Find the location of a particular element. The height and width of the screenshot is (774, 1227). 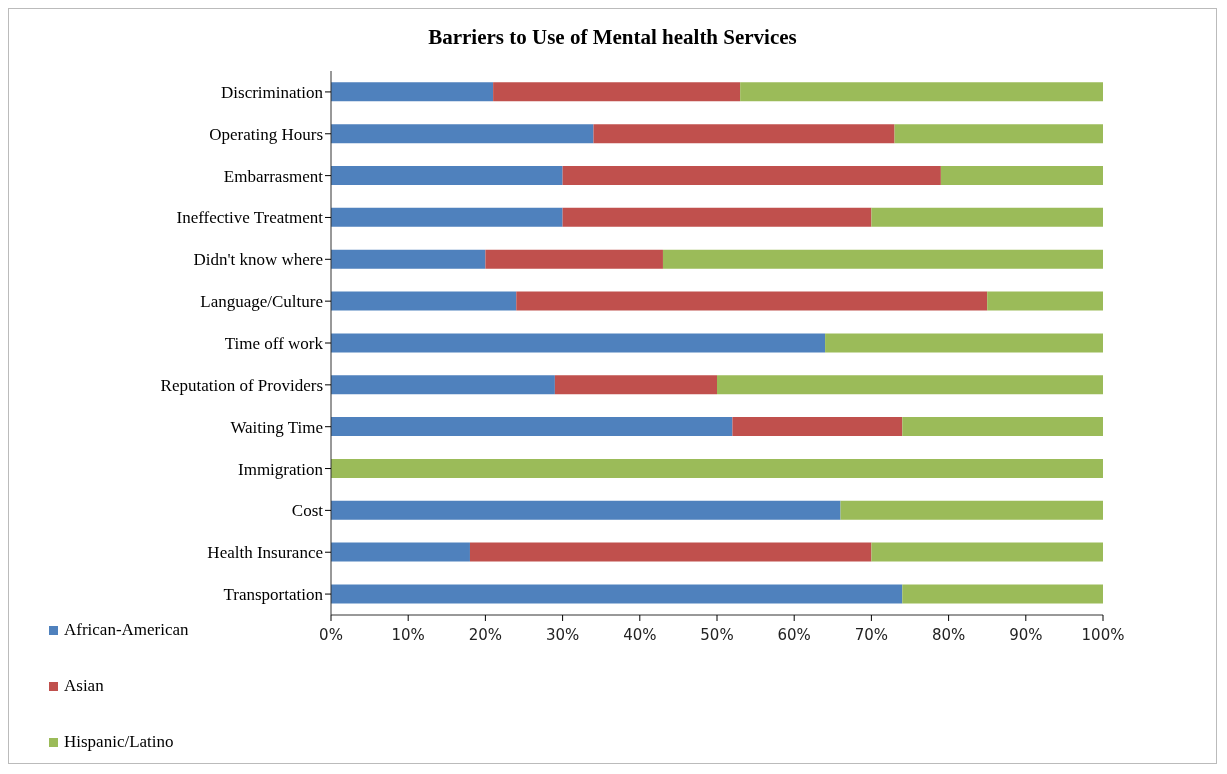

y-tick-label: Language/Culture is located at coordinates (261, 302).